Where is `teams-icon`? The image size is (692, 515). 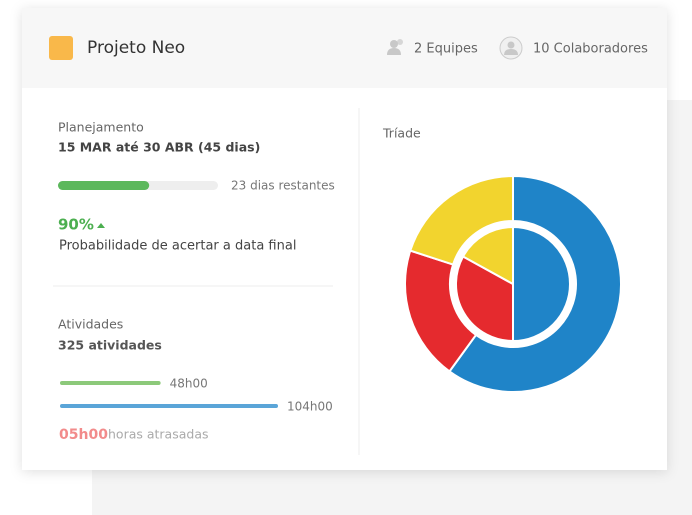
teams-icon is located at coordinates (395, 47).